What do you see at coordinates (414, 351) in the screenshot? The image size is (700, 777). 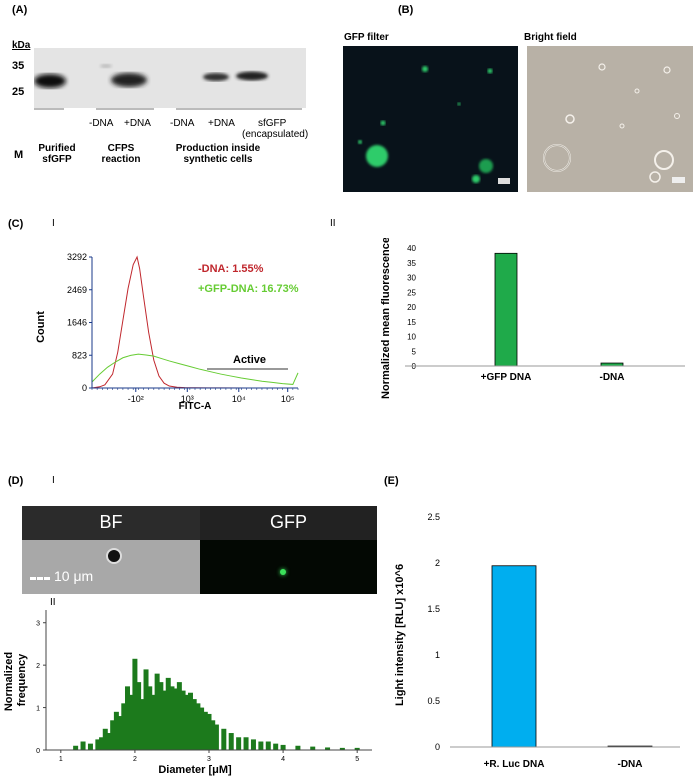 I see `mf-ytick-label: 5` at bounding box center [414, 351].